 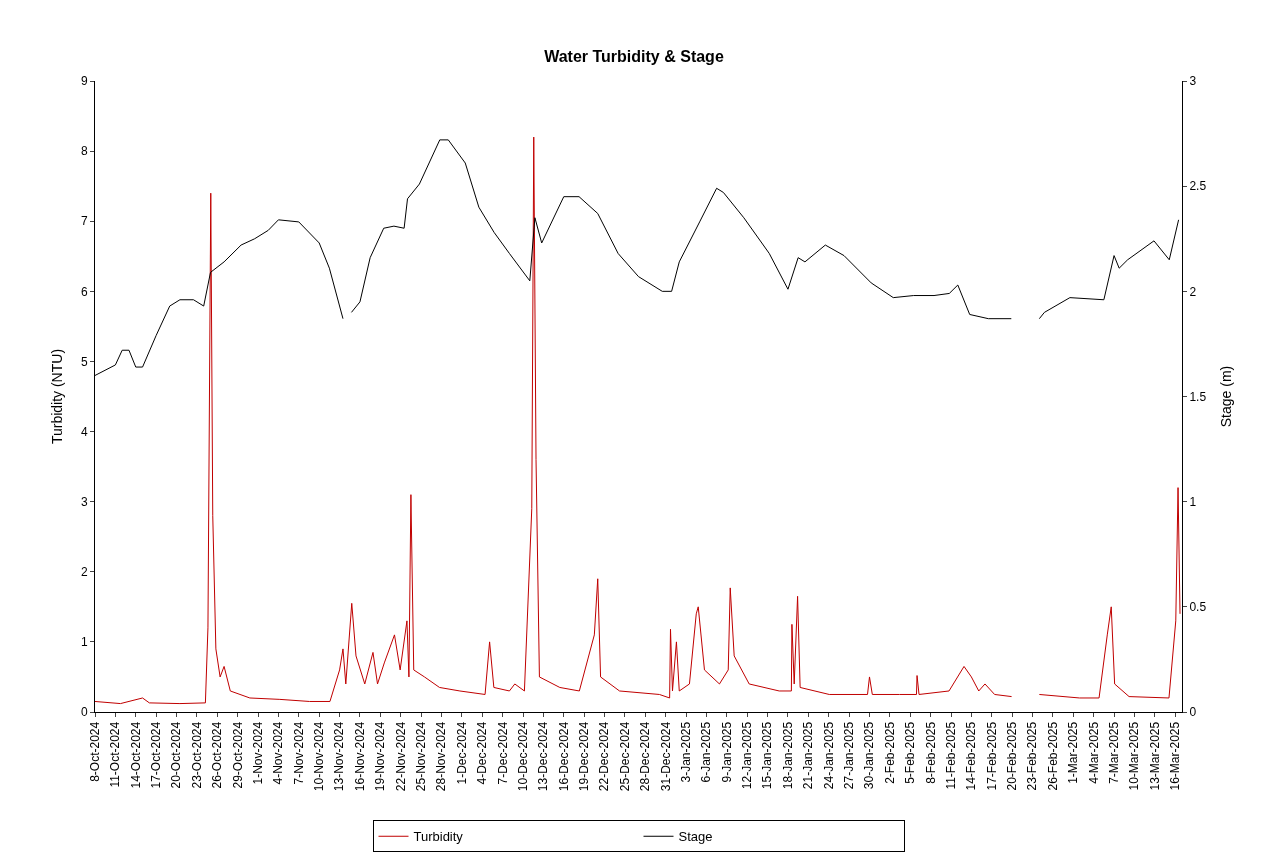 I want to click on x-tick-label: 27-Jan-2025, so click(x=849, y=755).